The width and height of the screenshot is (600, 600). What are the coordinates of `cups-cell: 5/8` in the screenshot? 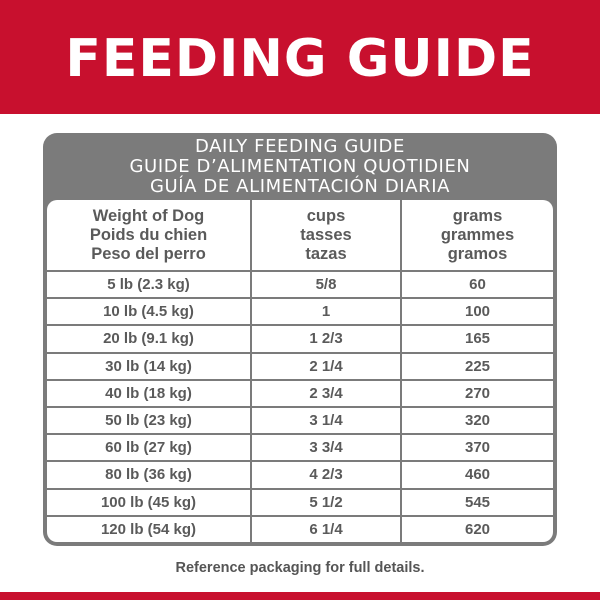 It's located at (325, 285).